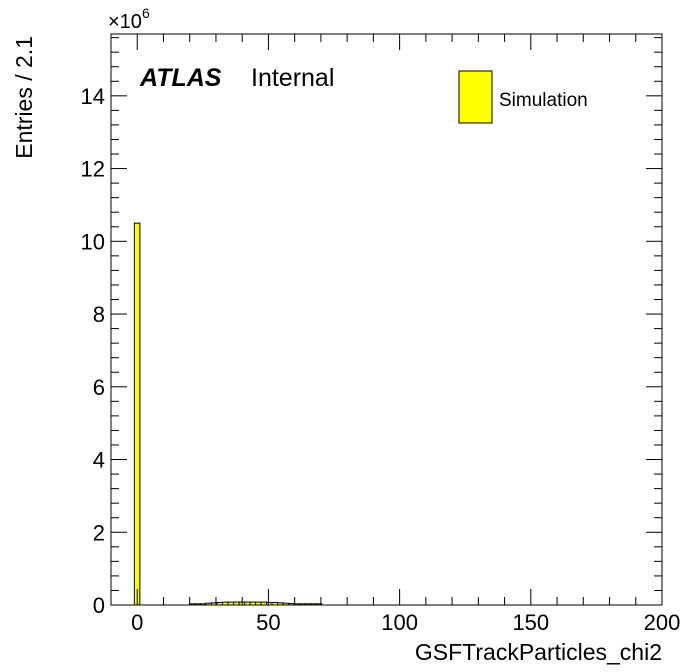 The width and height of the screenshot is (696, 672). Describe the element at coordinates (93, 96) in the screenshot. I see `y-tick-label: 14` at that location.